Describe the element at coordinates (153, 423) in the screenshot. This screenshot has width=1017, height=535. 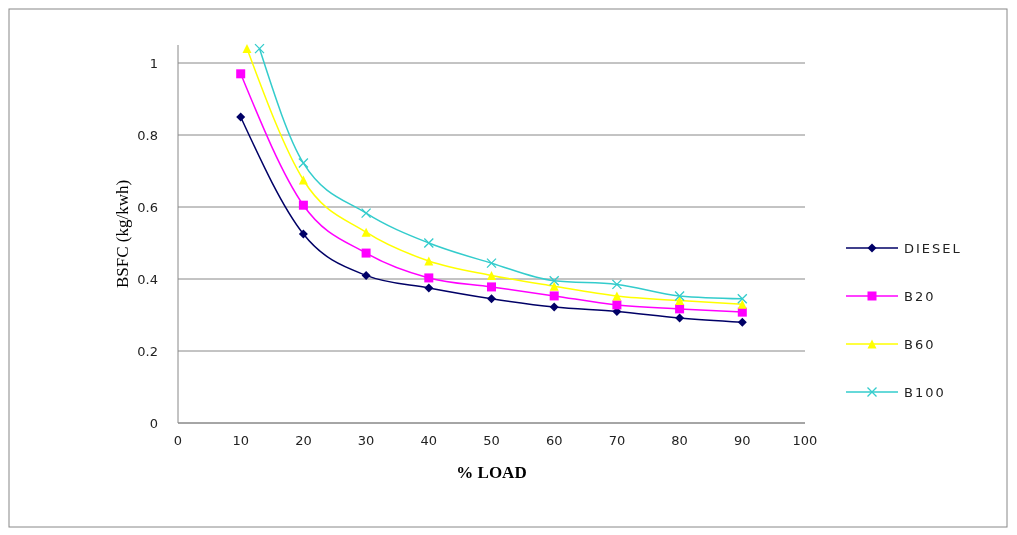
I see `y-tick-label: 0` at that location.